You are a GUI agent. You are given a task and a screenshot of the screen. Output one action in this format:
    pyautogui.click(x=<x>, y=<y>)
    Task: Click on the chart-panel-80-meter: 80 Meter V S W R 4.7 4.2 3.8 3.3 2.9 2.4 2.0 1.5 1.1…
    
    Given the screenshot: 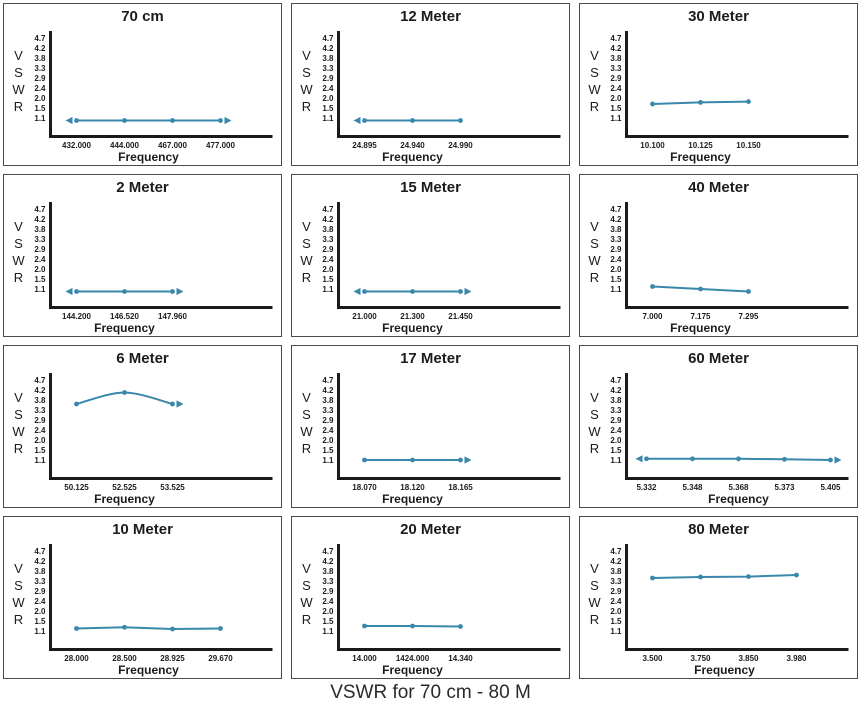 What is the action you would take?
    pyautogui.click(x=718, y=597)
    